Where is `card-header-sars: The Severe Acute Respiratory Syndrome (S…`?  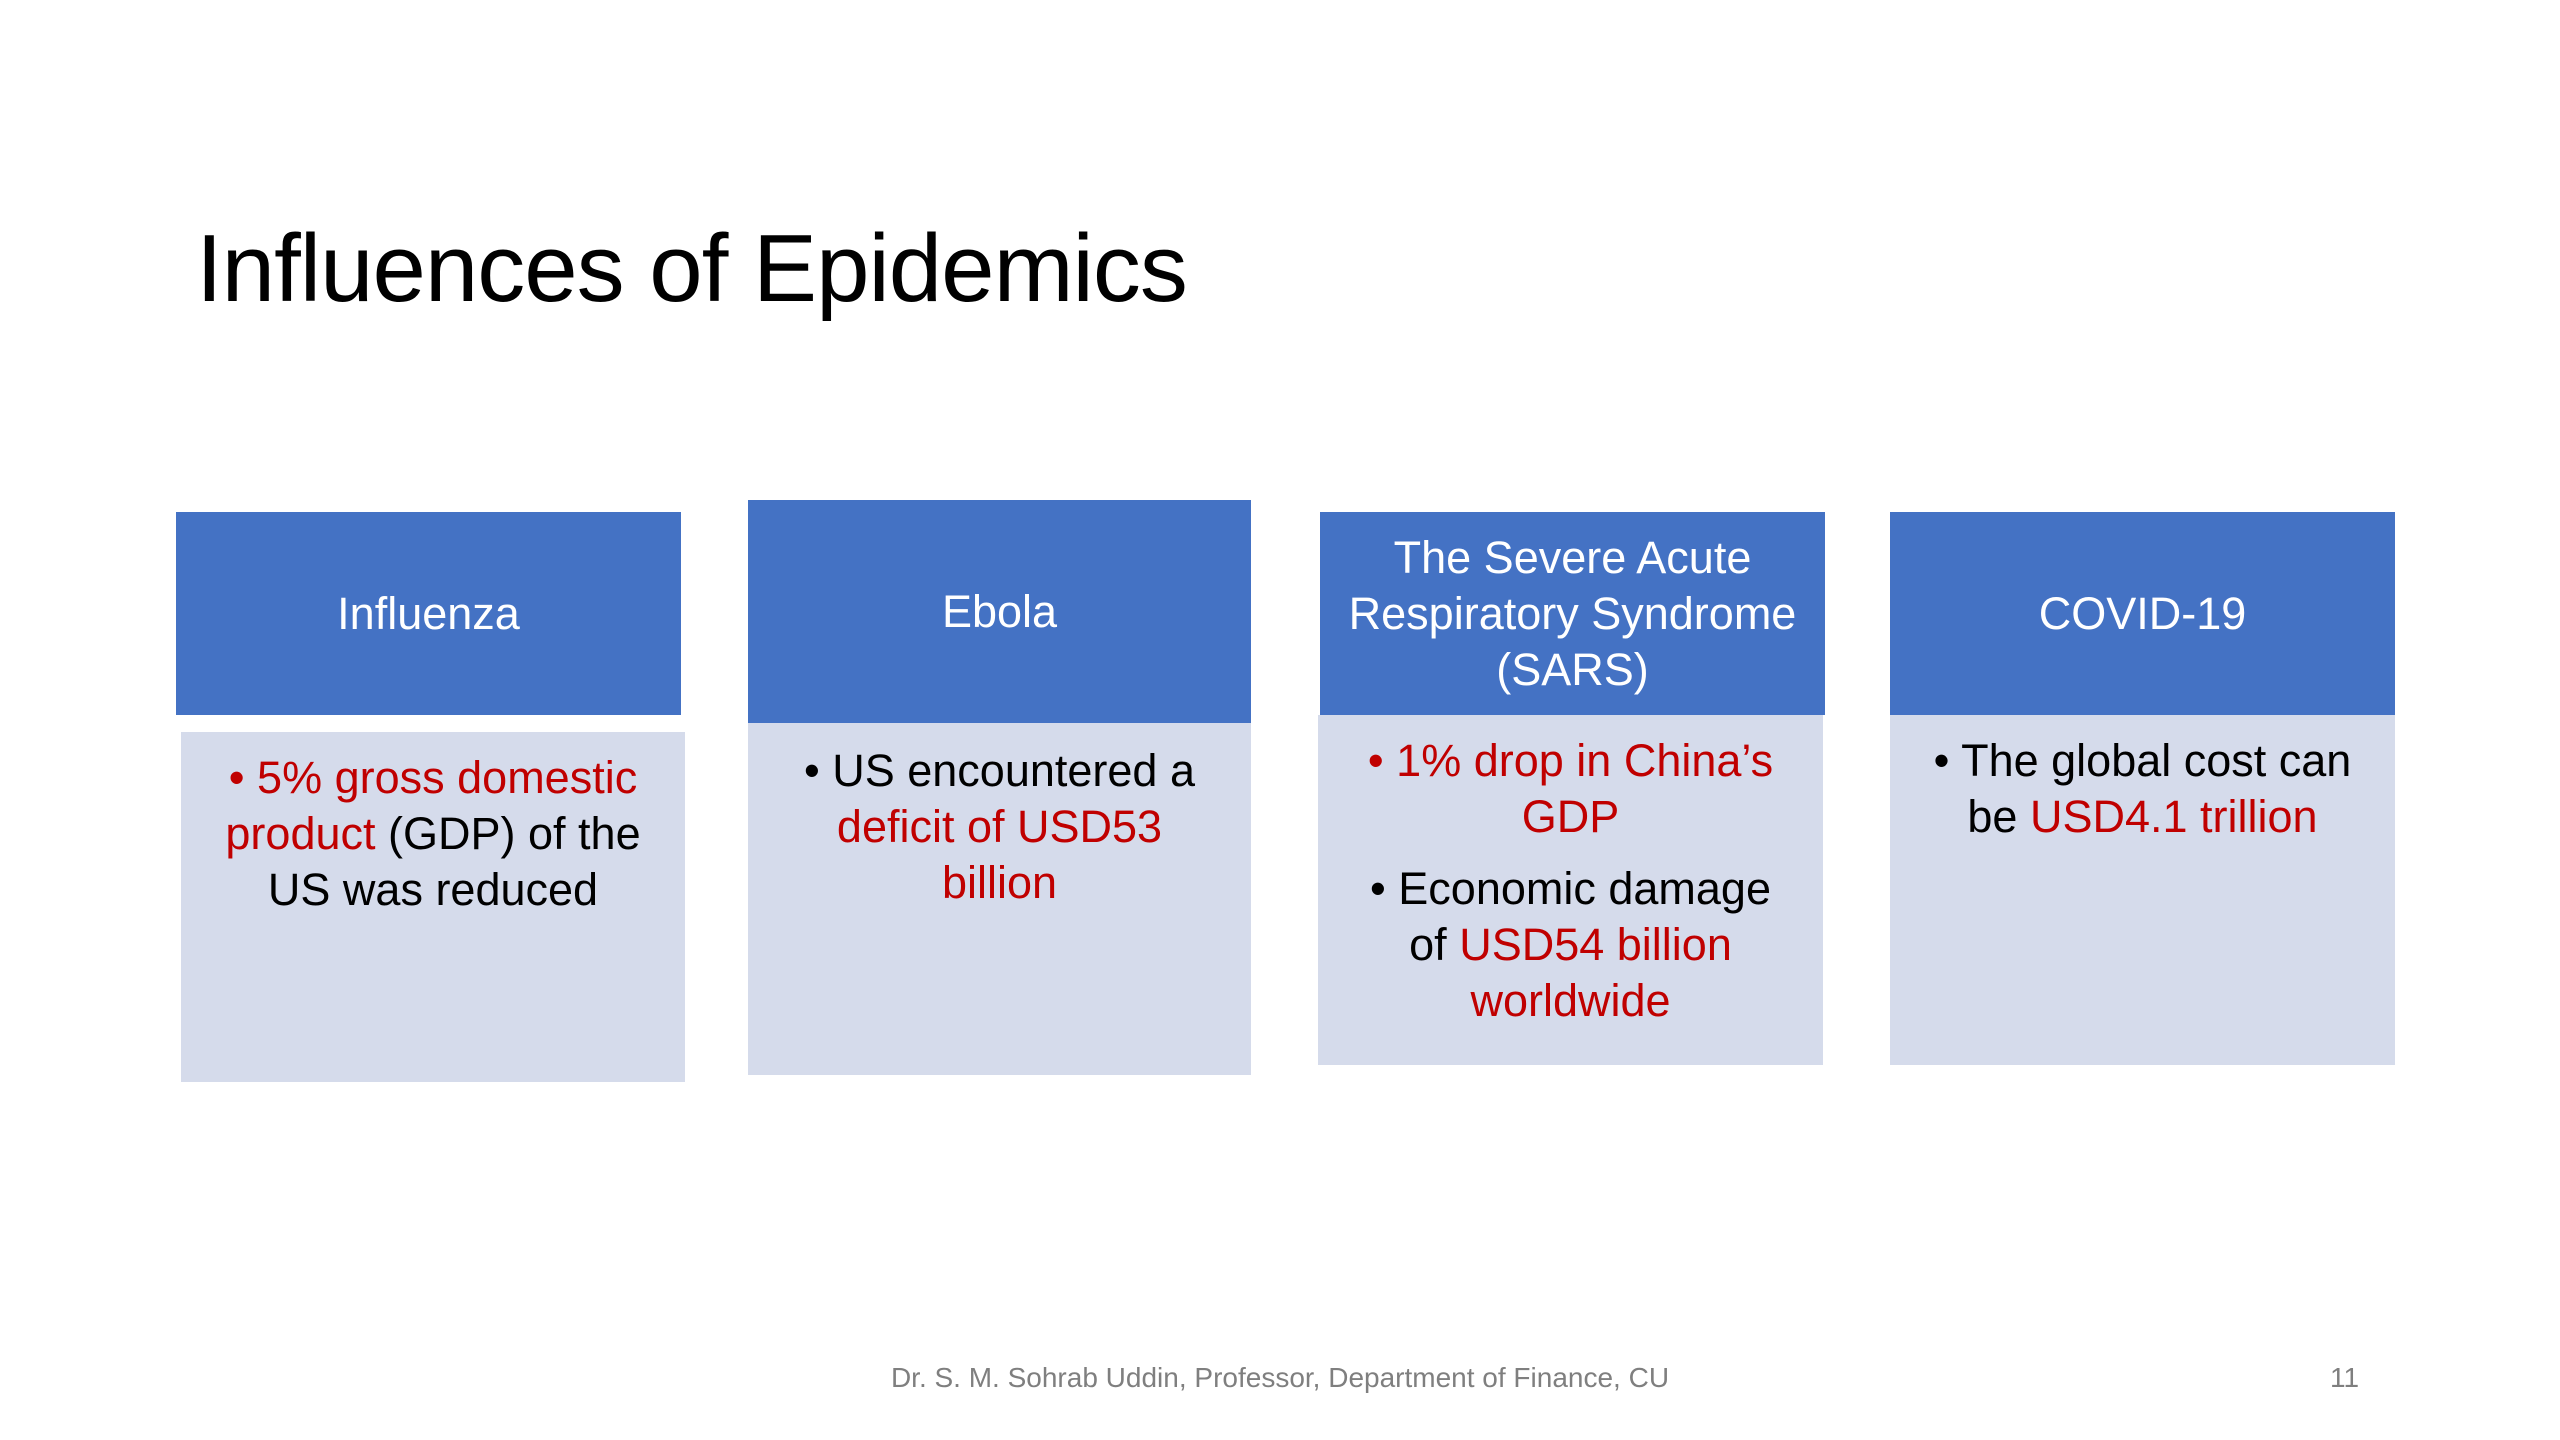 card-header-sars: The Severe Acute Respiratory Syndrome (S… is located at coordinates (1572, 613).